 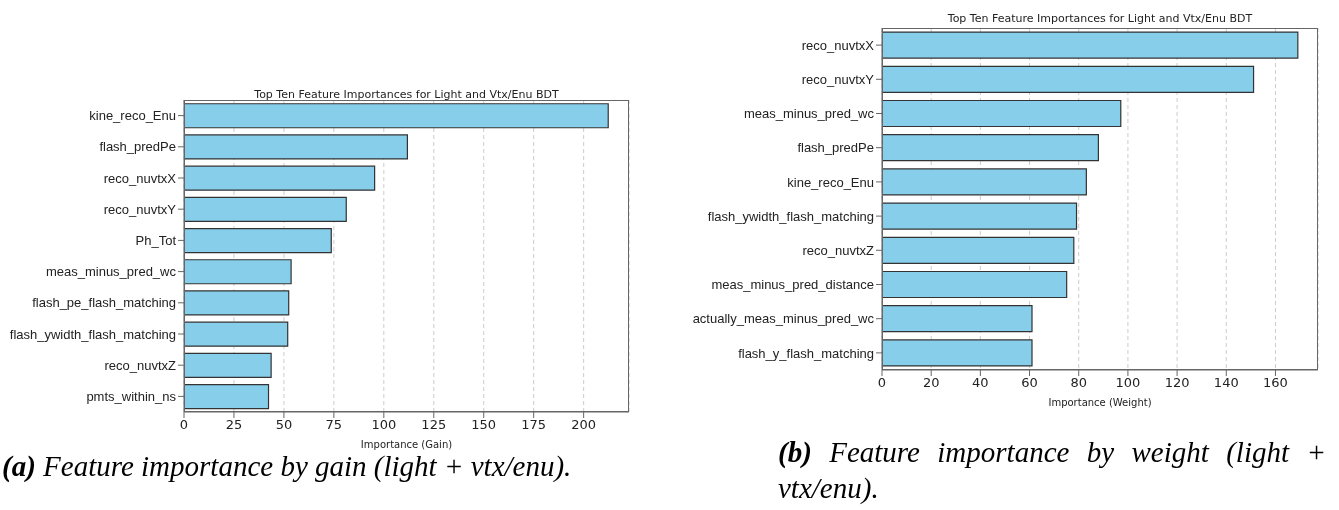 What do you see at coordinates (534, 425) in the screenshot?
I see `x-tick-label: 175` at bounding box center [534, 425].